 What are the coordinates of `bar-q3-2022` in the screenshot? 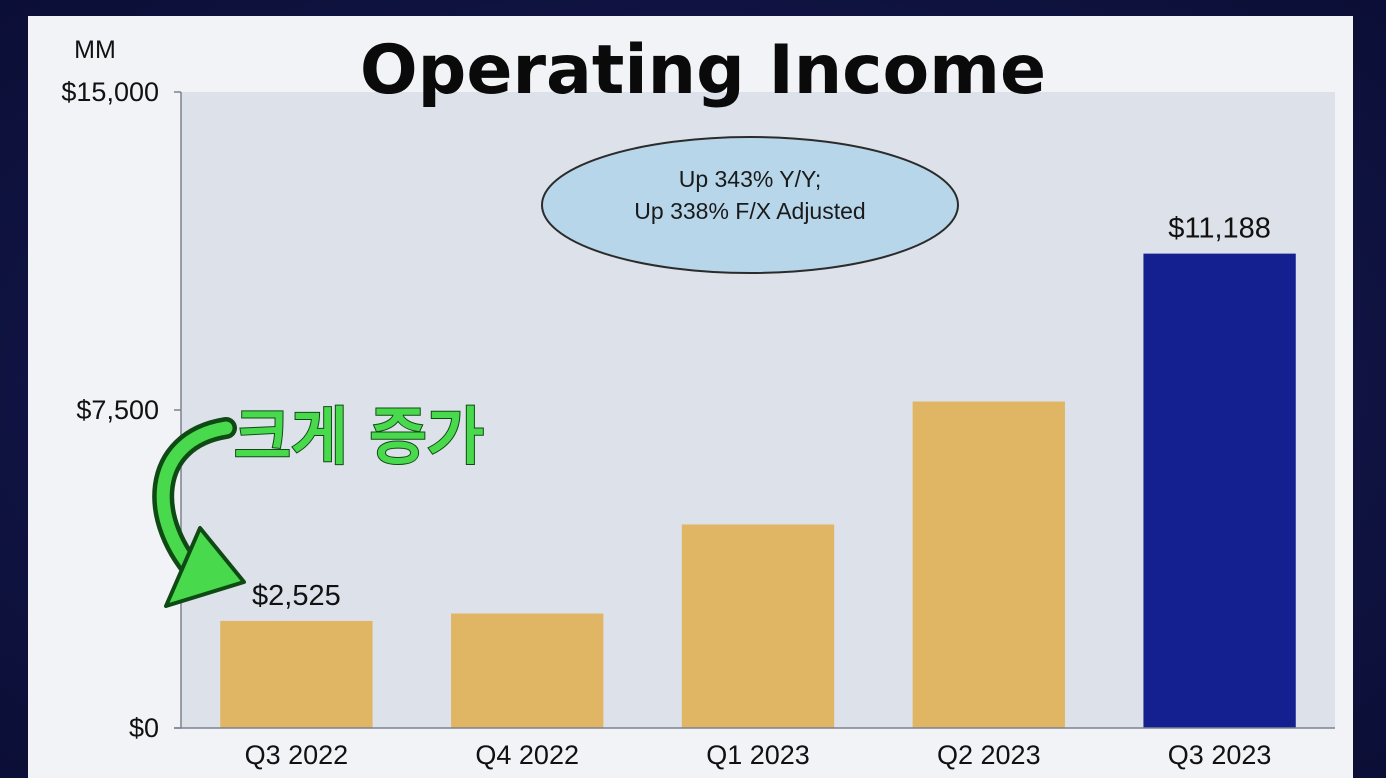 It's located at (296, 674).